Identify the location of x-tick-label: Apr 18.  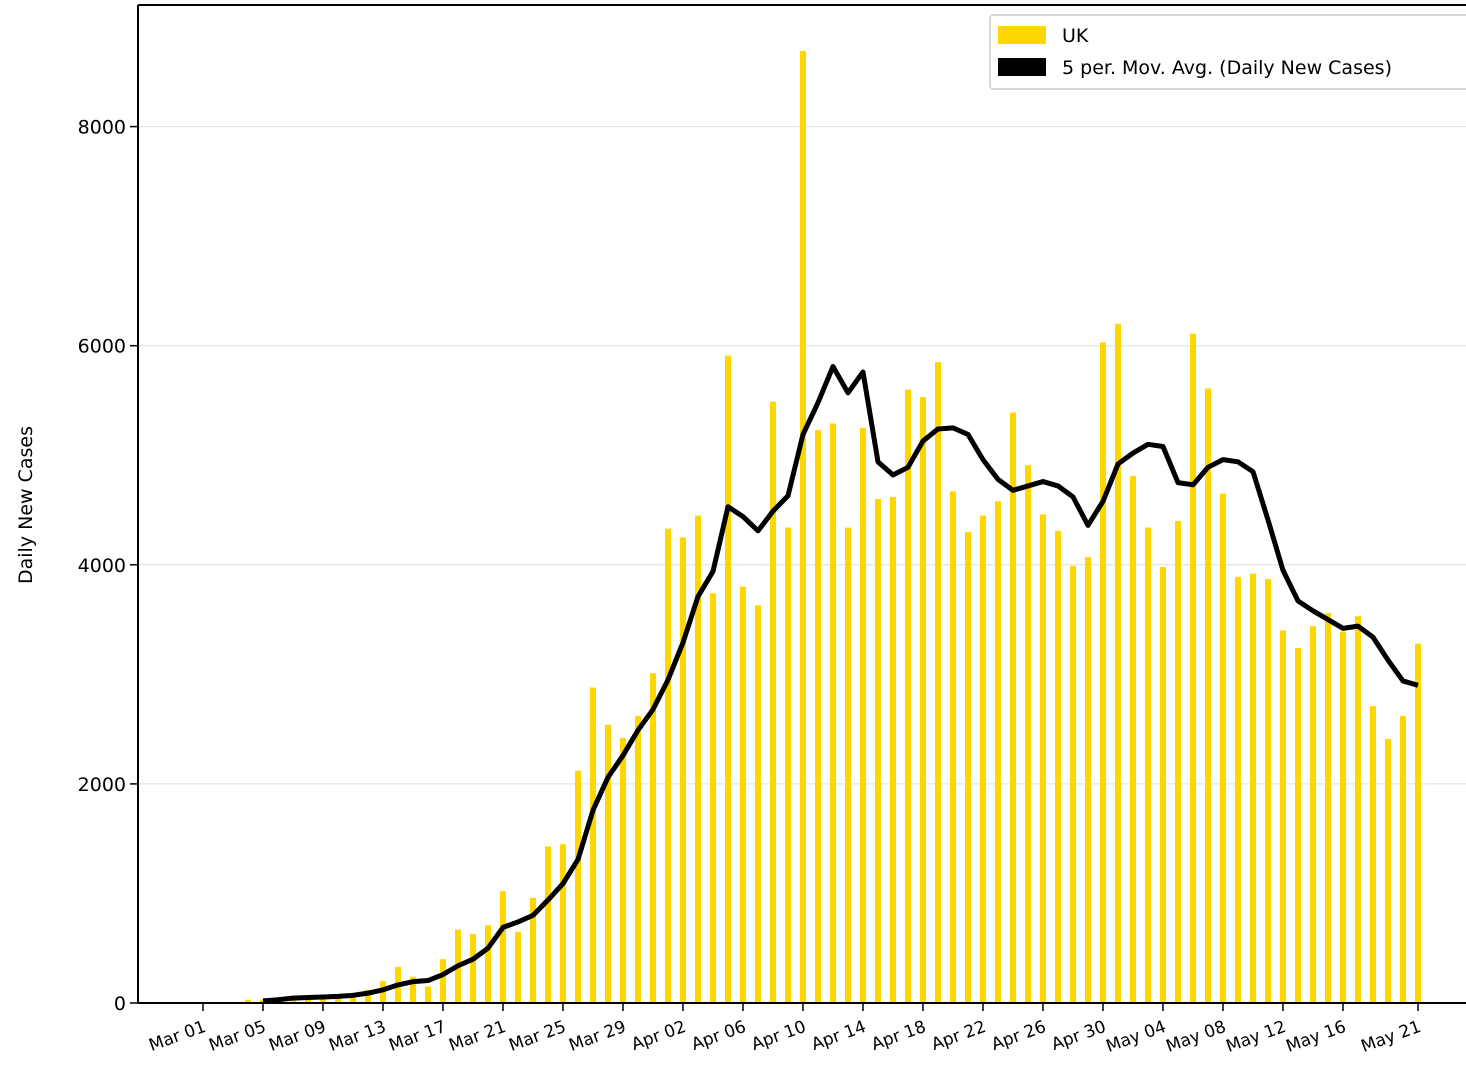
(899, 1036).